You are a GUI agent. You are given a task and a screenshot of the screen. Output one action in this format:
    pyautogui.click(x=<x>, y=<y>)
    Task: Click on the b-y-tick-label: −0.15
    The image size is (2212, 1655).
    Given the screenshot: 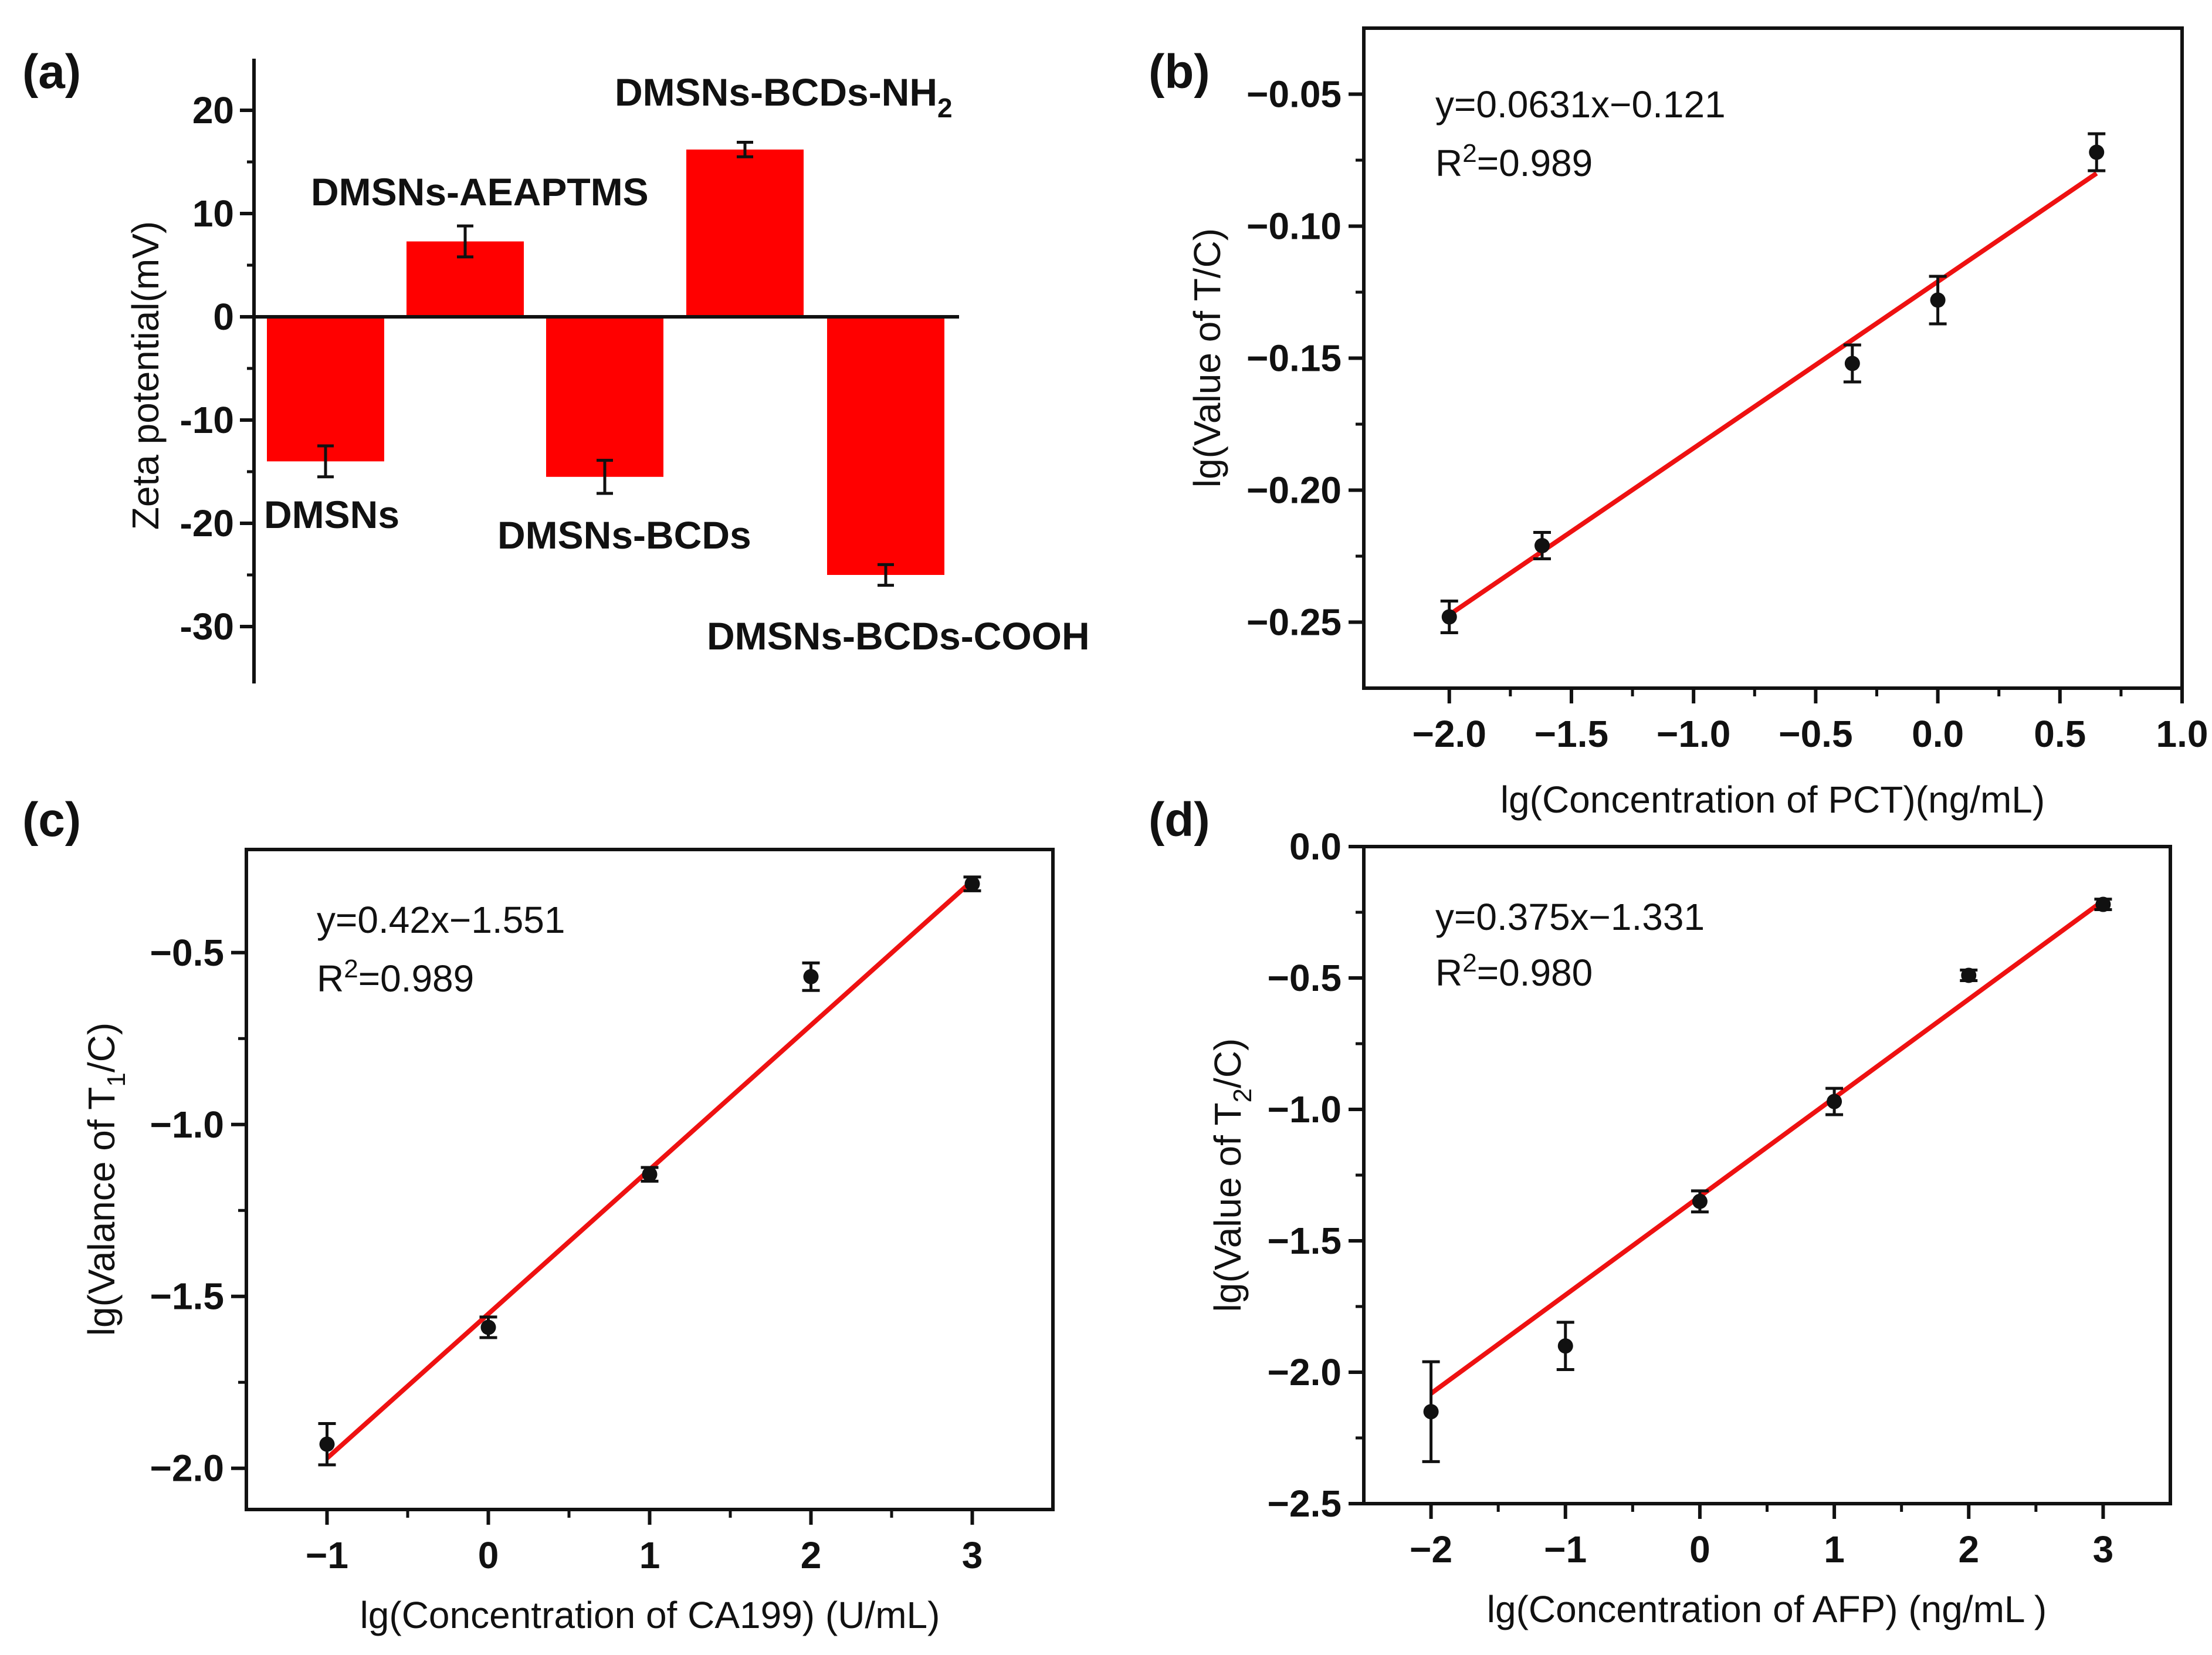 What is the action you would take?
    pyautogui.click(x=1294, y=358)
    